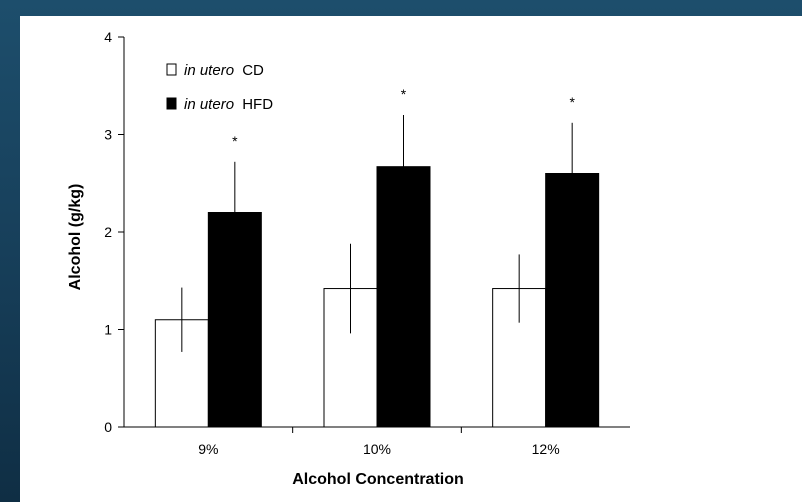 The height and width of the screenshot is (502, 802). What do you see at coordinates (108, 135) in the screenshot?
I see `y-tick-label: 3` at bounding box center [108, 135].